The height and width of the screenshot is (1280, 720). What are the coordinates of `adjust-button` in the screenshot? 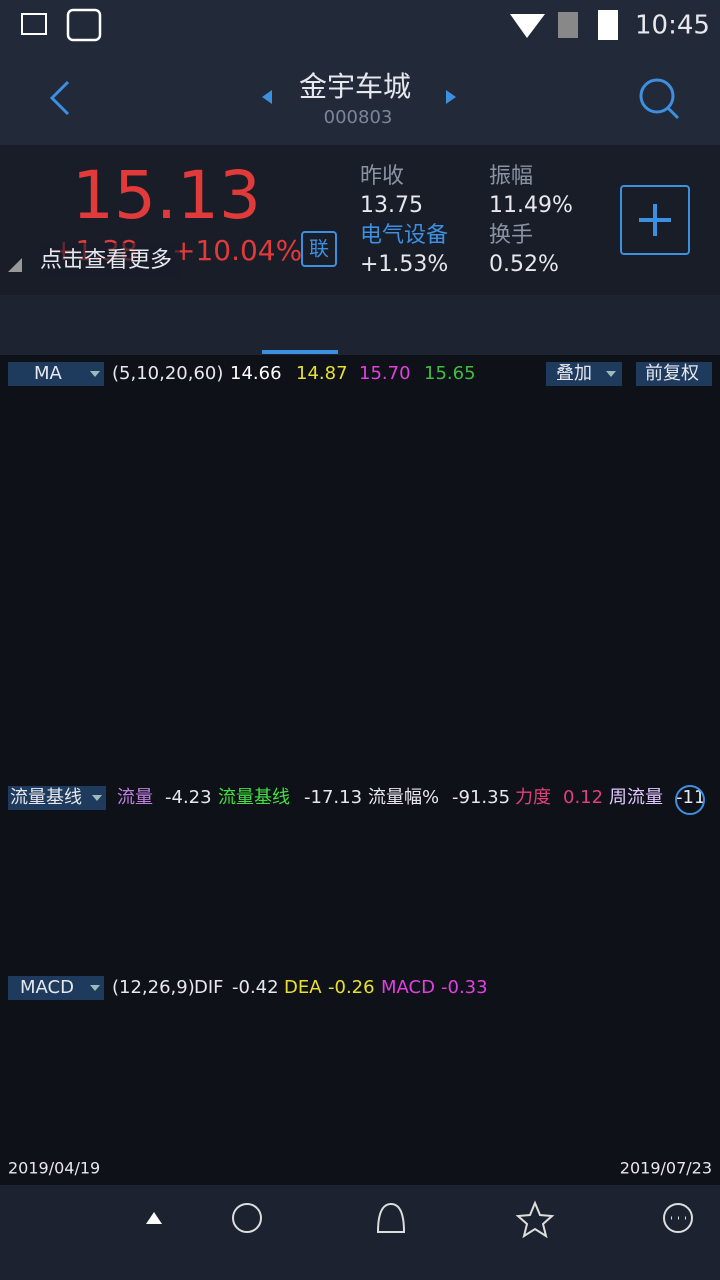 It's located at (674, 374).